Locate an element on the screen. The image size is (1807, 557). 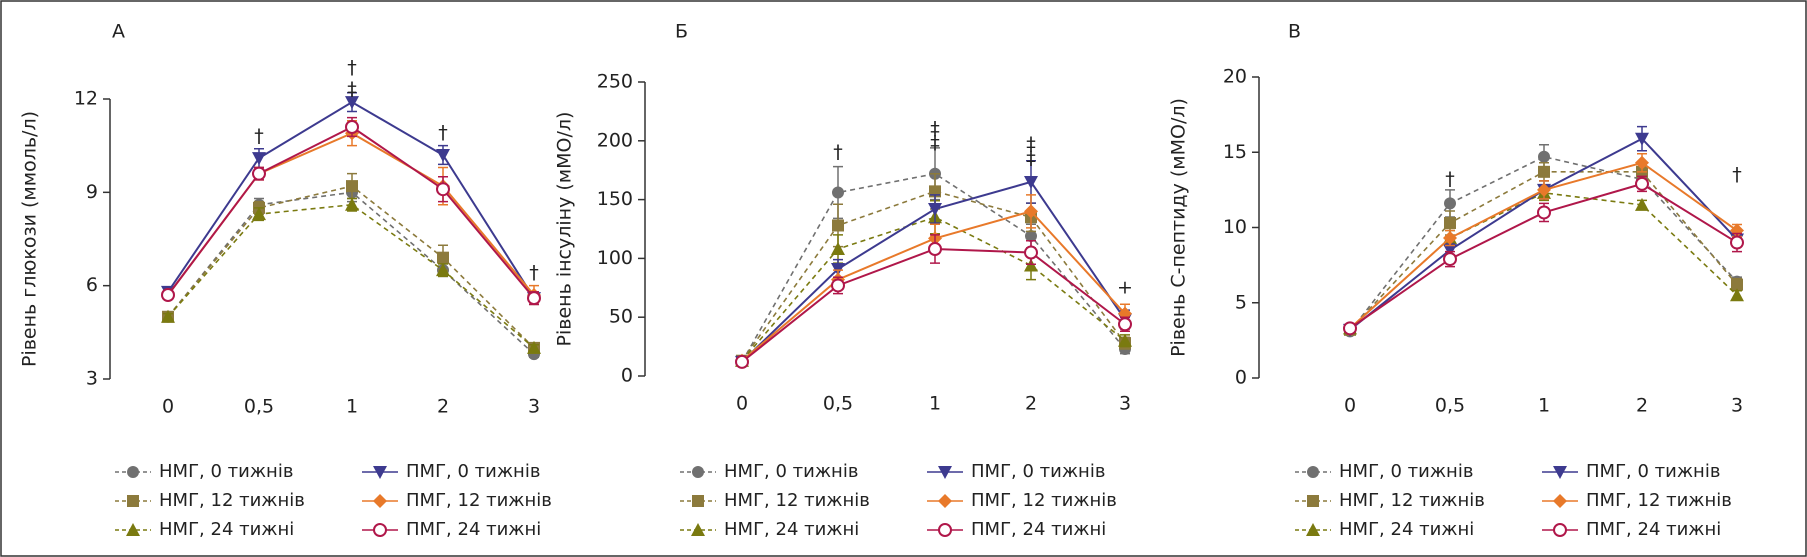
panel-label: Б is located at coordinates (681, 32).